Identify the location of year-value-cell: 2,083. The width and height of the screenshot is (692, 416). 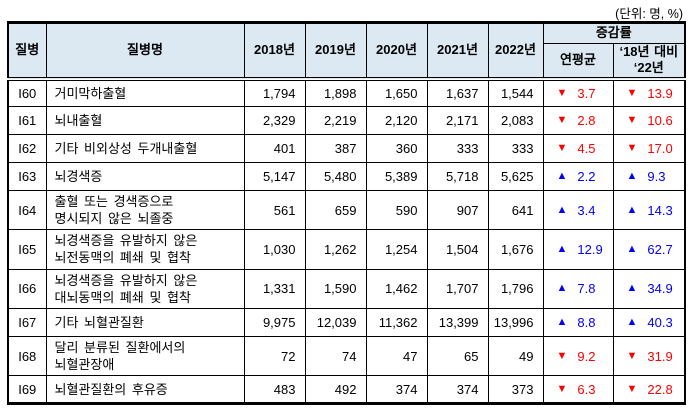
(515, 120).